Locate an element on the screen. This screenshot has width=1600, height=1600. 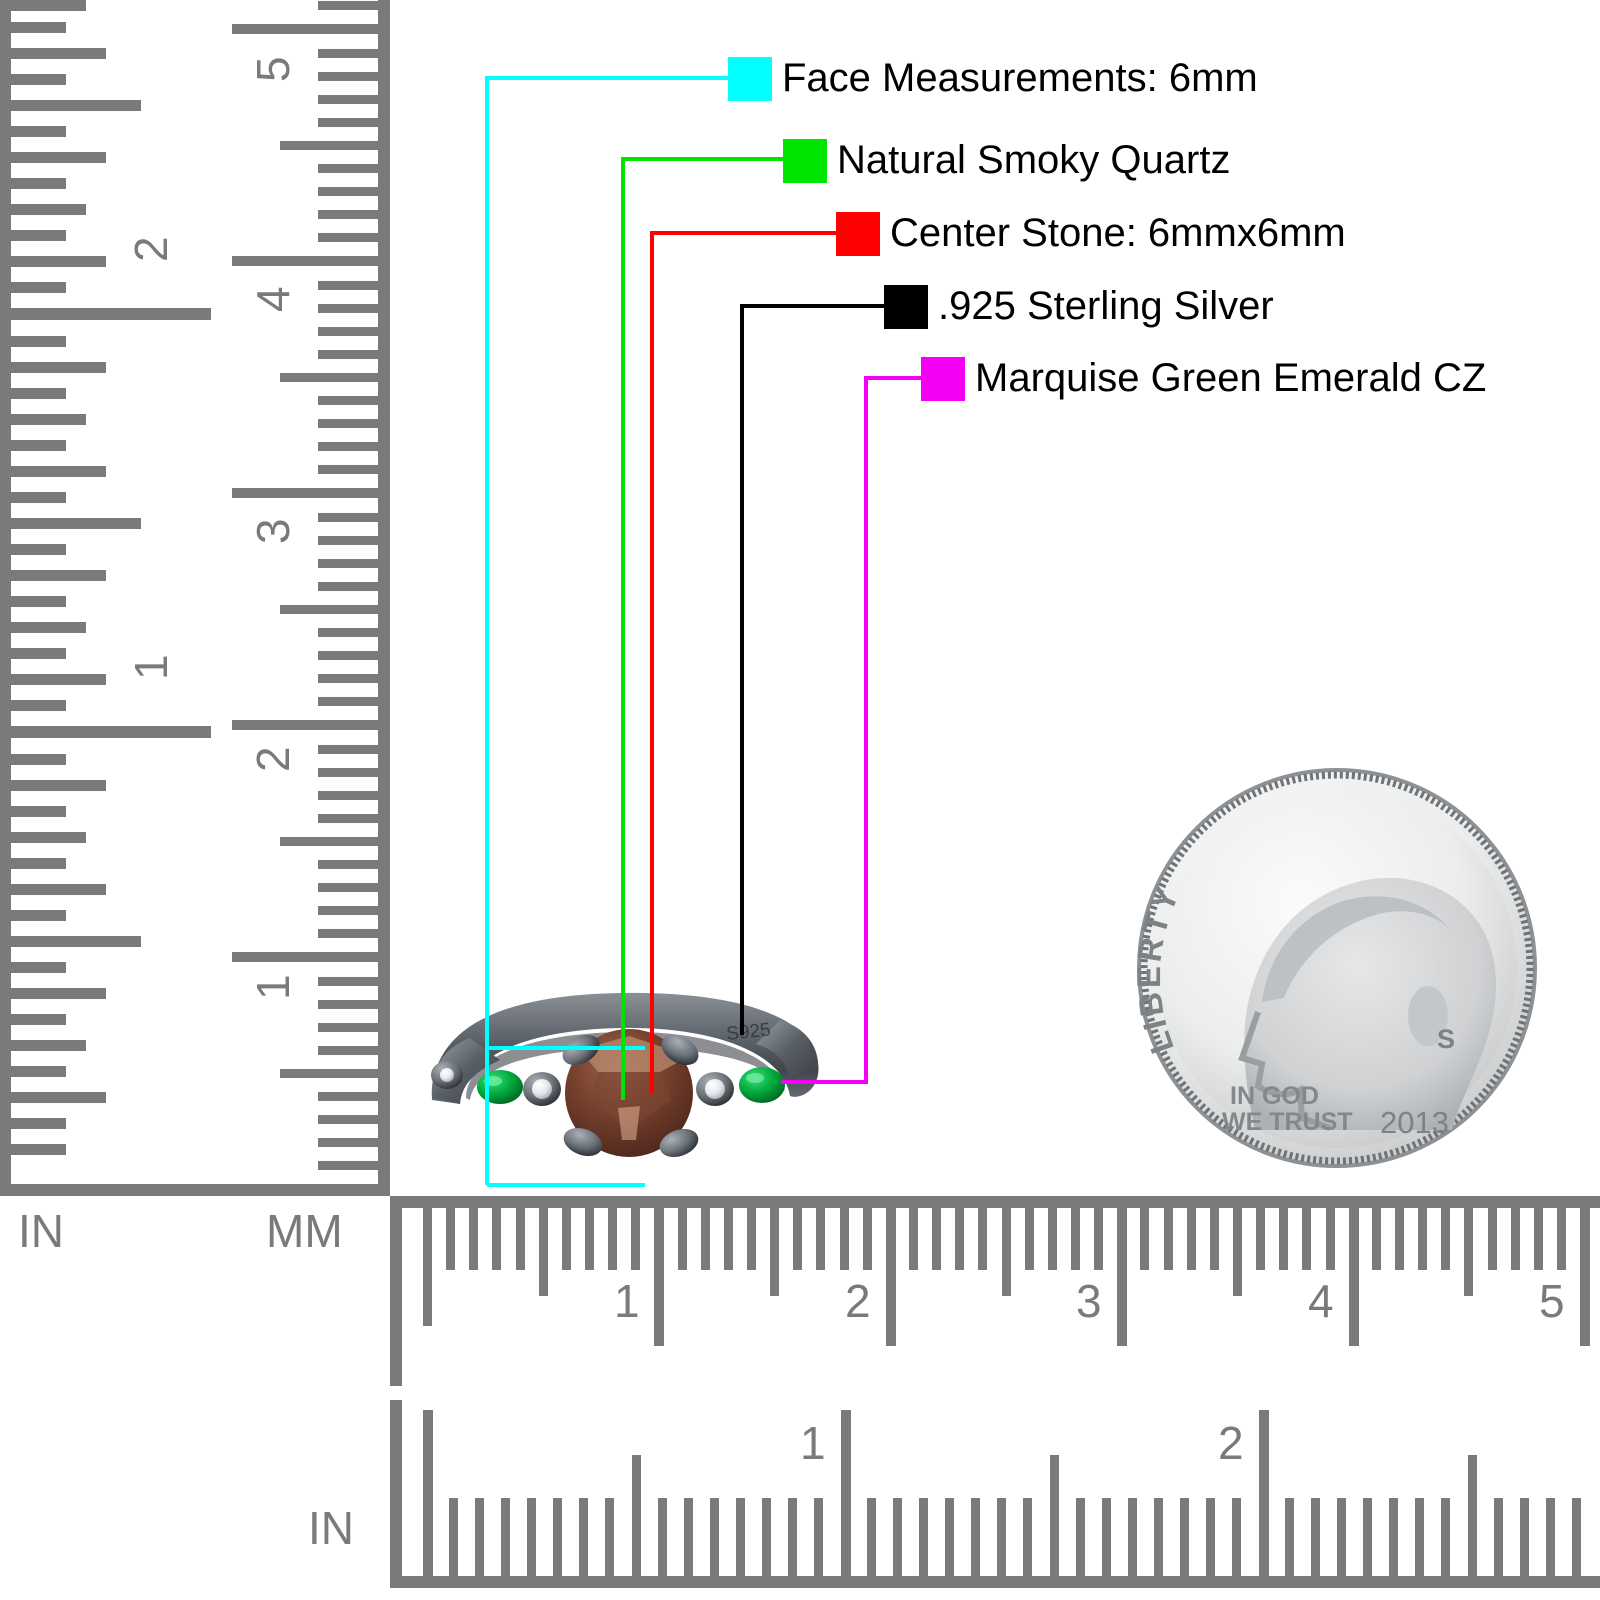
left-ruler-mm-number-1: 1 is located at coordinates (273, 987).